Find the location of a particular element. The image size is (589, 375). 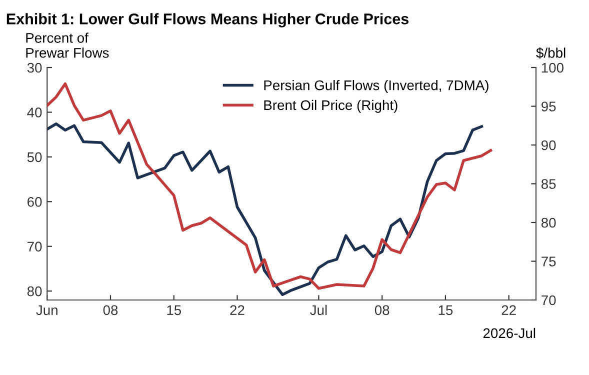

y2-tick-label: 85 is located at coordinates (548, 184).